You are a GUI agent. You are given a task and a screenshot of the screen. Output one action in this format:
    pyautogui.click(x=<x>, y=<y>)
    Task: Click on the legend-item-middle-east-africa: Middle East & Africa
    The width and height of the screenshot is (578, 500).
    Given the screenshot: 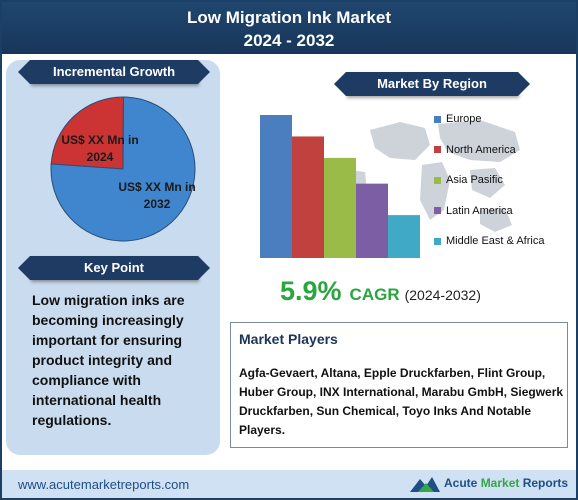 What is the action you would take?
    pyautogui.click(x=489, y=241)
    